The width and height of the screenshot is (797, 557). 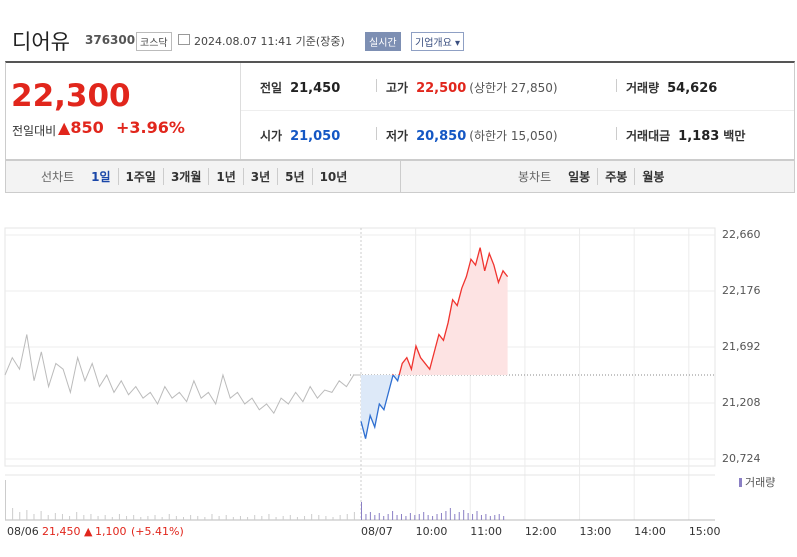 I want to click on stat: 고가 22,500 (상한가 27,850), so click(x=472, y=86).